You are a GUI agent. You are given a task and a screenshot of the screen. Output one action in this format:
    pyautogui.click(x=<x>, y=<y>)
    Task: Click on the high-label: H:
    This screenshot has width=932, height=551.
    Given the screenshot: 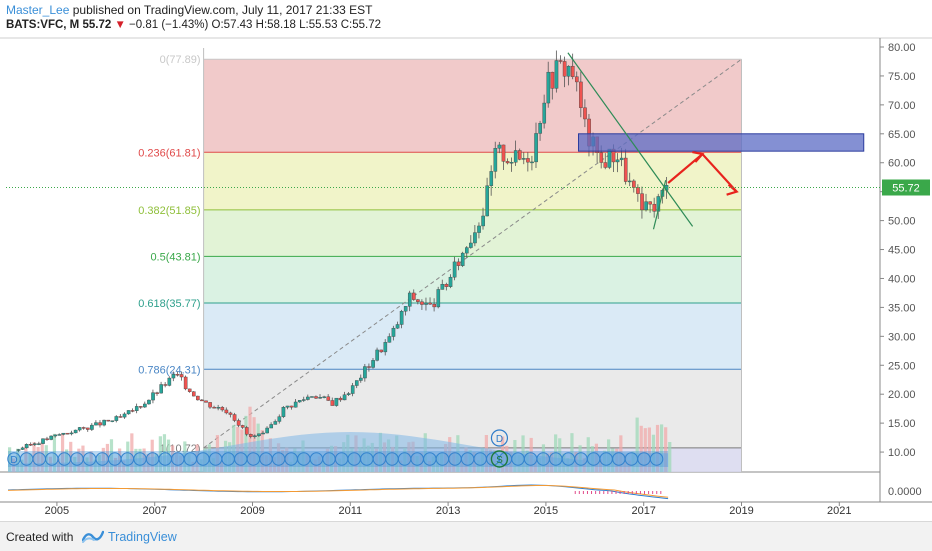 What is the action you would take?
    pyautogui.click(x=261, y=25)
    